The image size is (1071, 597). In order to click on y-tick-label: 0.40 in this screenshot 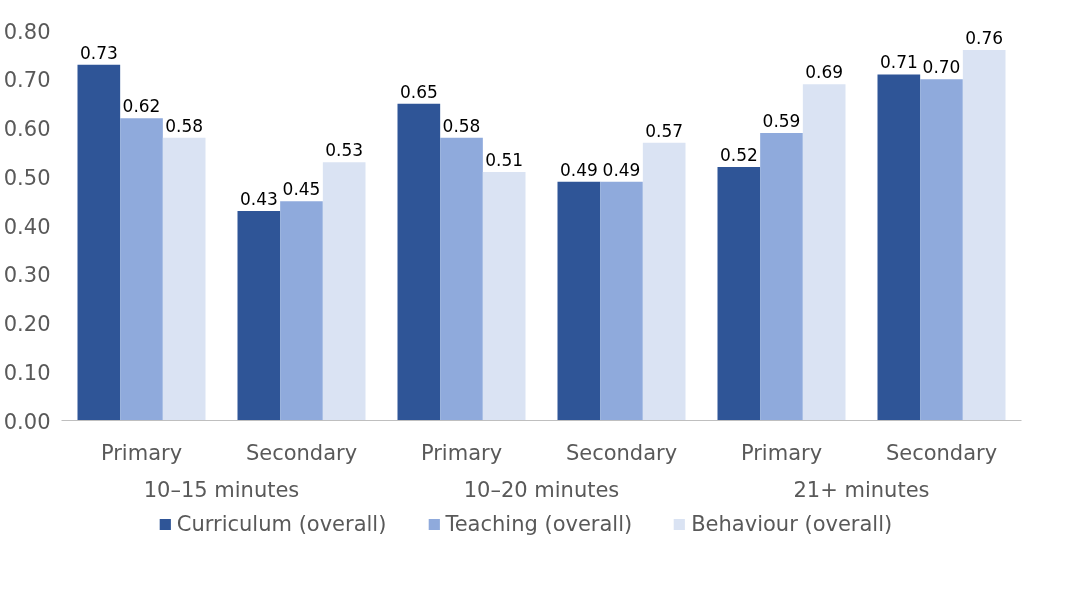, I will do `click(27, 226)`.